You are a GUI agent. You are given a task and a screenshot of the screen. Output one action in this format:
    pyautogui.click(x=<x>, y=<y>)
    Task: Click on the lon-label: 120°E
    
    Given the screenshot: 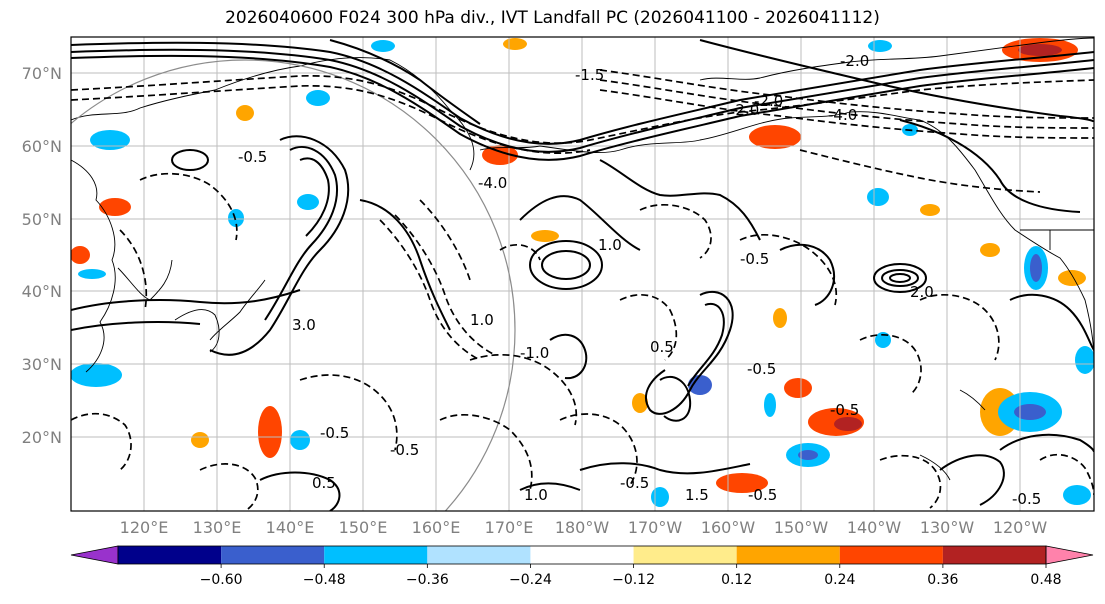 What is the action you would take?
    pyautogui.click(x=144, y=527)
    